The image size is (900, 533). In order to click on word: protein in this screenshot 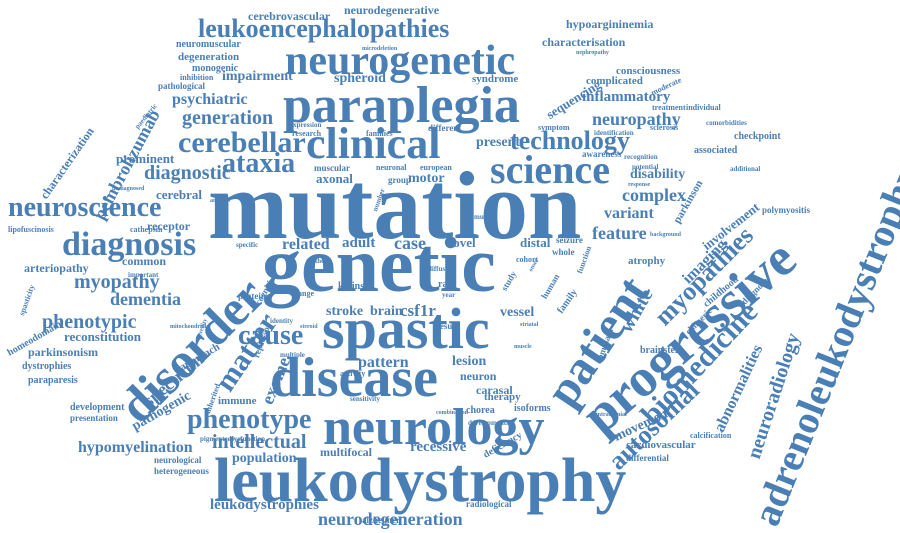, I will do `click(252, 296)`.